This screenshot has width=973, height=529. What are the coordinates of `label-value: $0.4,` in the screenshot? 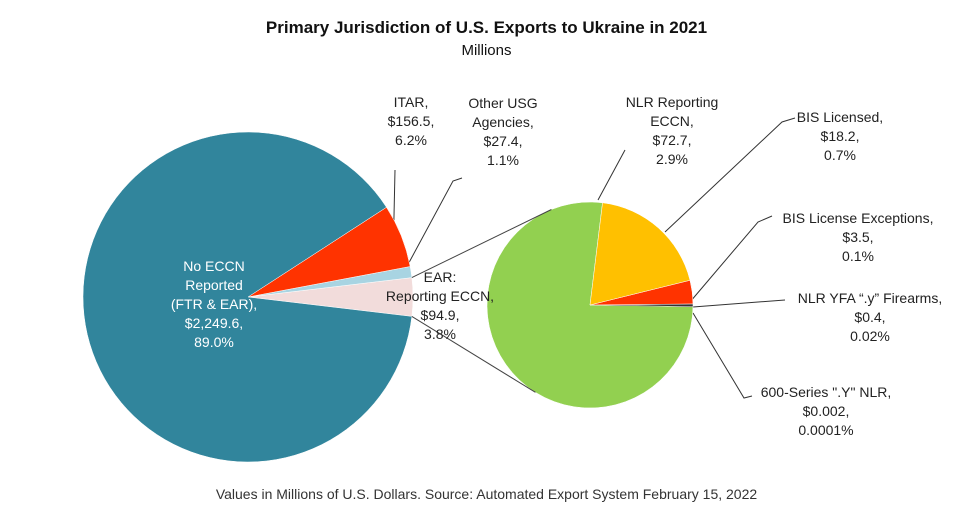 It's located at (870, 317).